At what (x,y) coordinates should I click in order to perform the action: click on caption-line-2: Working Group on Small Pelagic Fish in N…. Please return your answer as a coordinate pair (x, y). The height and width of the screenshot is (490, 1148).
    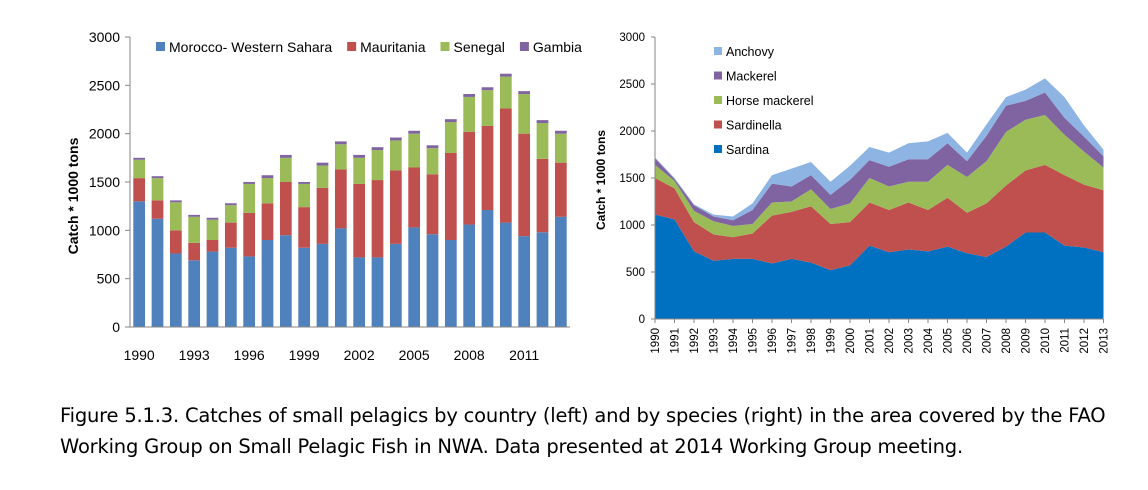
    Looking at the image, I should click on (511, 446).